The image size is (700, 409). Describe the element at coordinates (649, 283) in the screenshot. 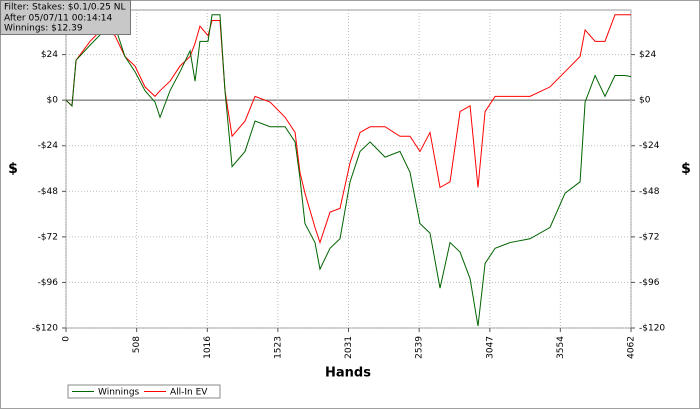

I see `y2-tick-label: -$96` at that location.